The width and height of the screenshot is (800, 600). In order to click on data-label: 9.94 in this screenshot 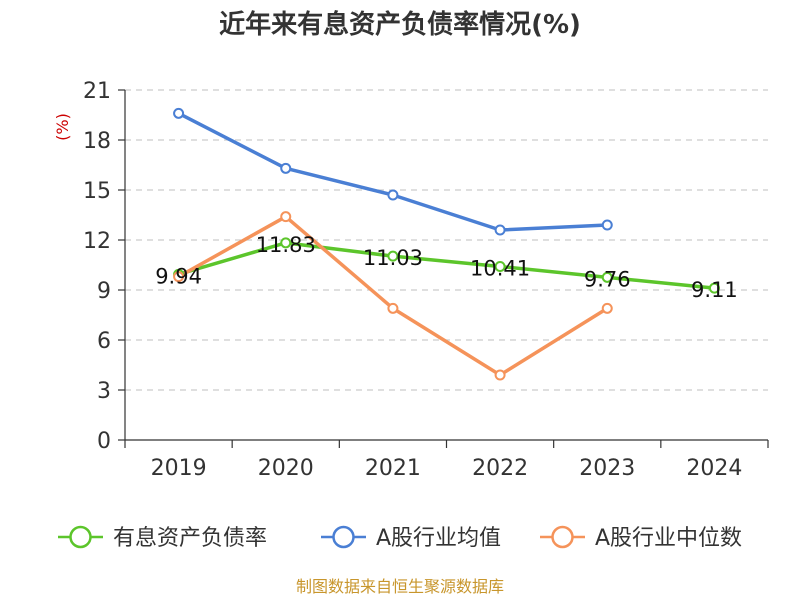, I will do `click(178, 276)`.